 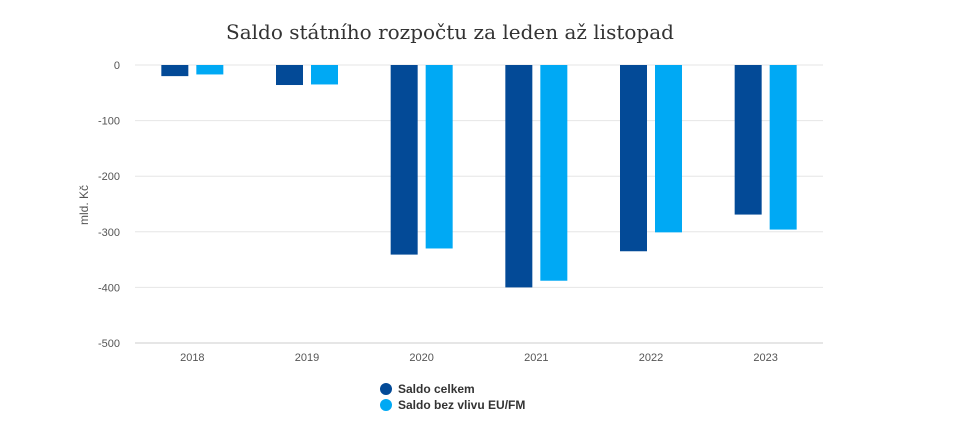 What do you see at coordinates (109, 177) in the screenshot?
I see `y-tick-label: -200` at bounding box center [109, 177].